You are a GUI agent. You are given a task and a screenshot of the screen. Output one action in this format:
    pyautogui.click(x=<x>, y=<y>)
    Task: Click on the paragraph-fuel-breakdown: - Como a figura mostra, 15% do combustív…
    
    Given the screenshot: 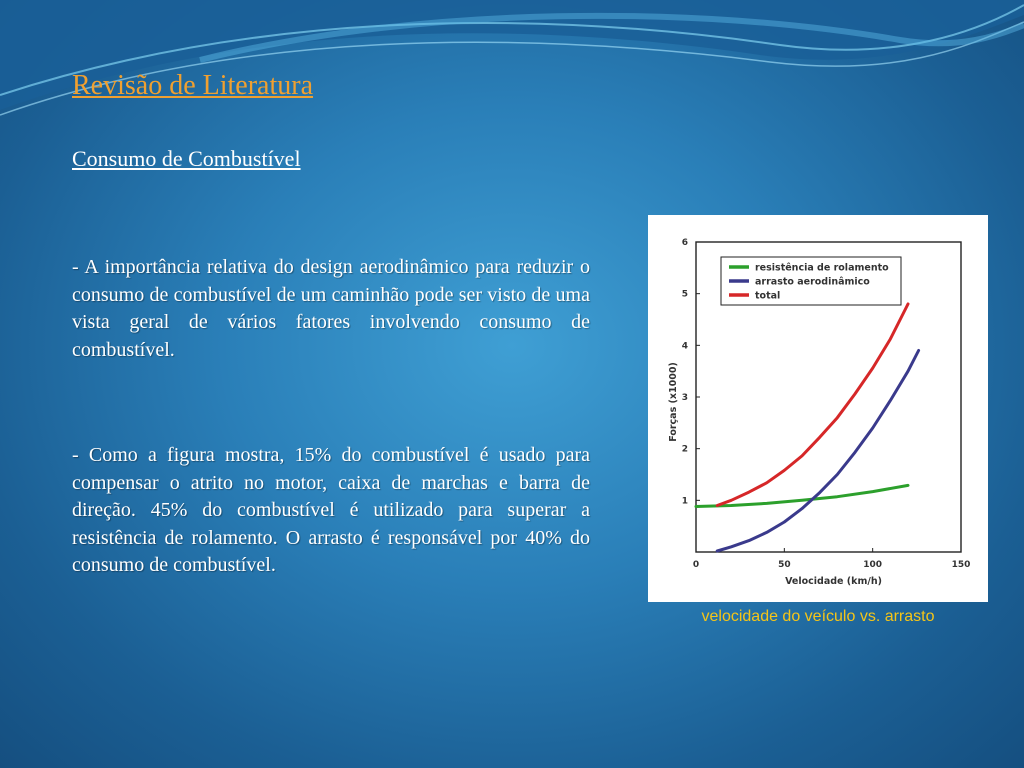 What is the action you would take?
    pyautogui.click(x=331, y=510)
    